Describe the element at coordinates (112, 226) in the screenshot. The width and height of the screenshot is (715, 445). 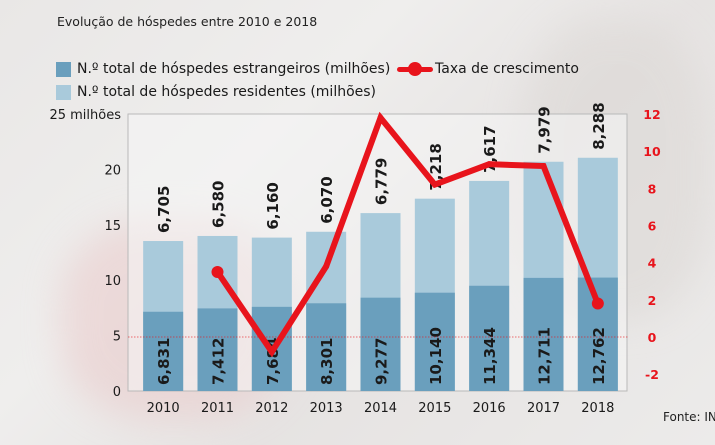
I see `left-axis-tick-label: 15` at that location.